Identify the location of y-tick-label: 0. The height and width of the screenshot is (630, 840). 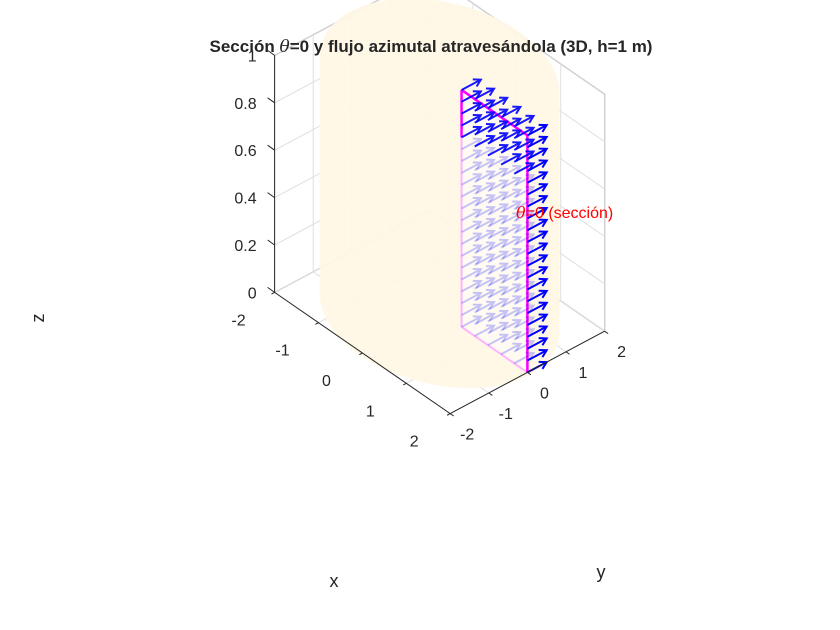
(544, 393).